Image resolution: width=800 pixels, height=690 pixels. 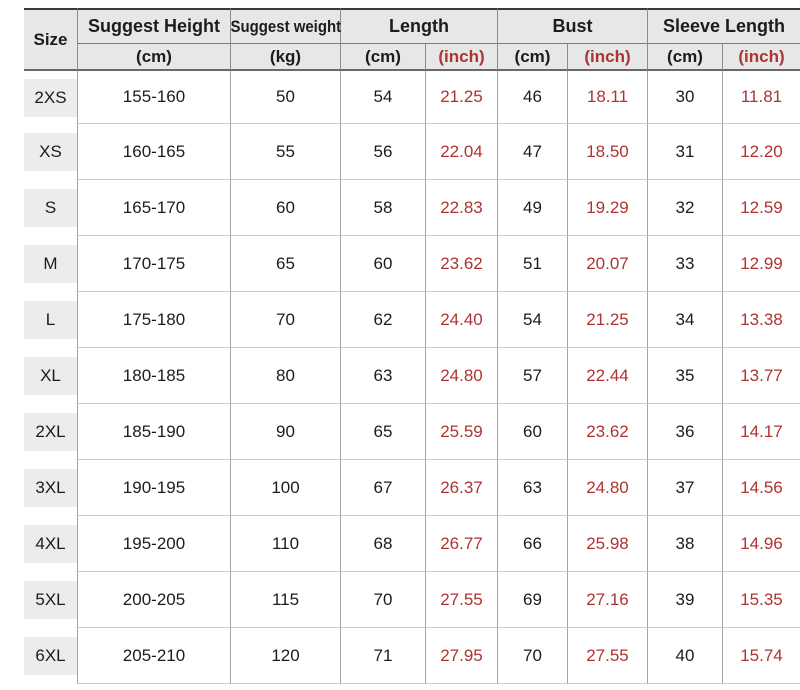 I want to click on bust-cm-cell: 66, so click(x=532, y=544).